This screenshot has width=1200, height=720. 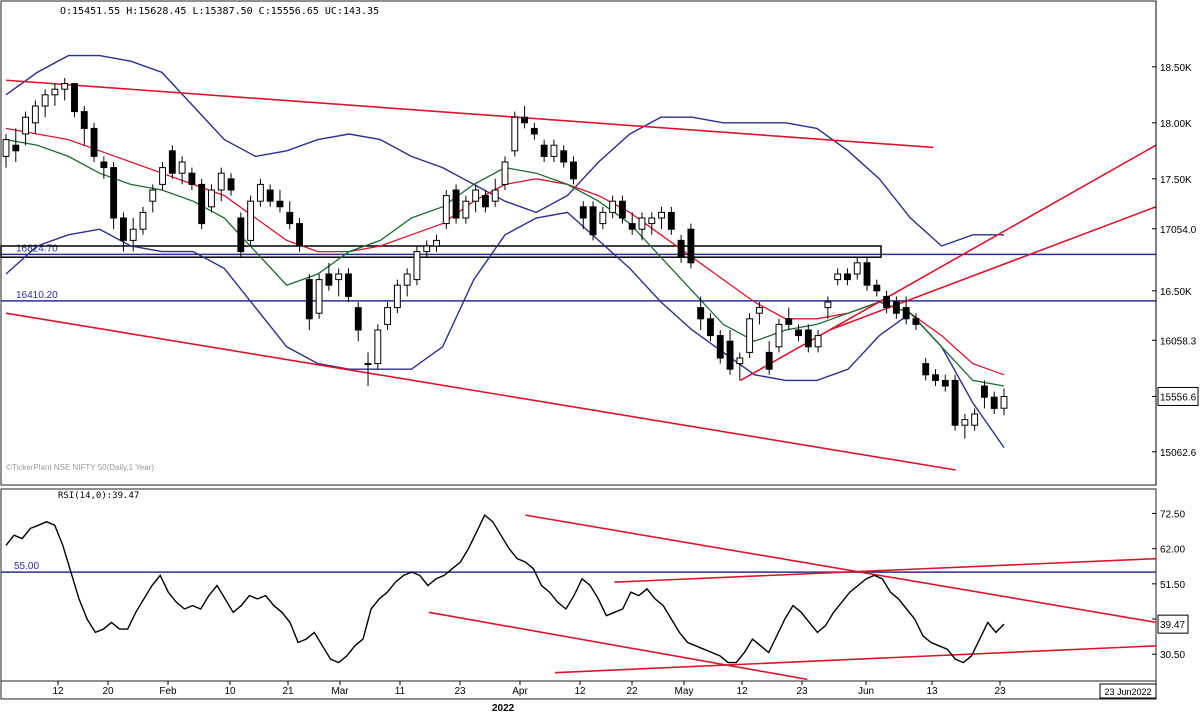 I want to click on price-y-tick-label: 18.50K, so click(x=1176, y=68).